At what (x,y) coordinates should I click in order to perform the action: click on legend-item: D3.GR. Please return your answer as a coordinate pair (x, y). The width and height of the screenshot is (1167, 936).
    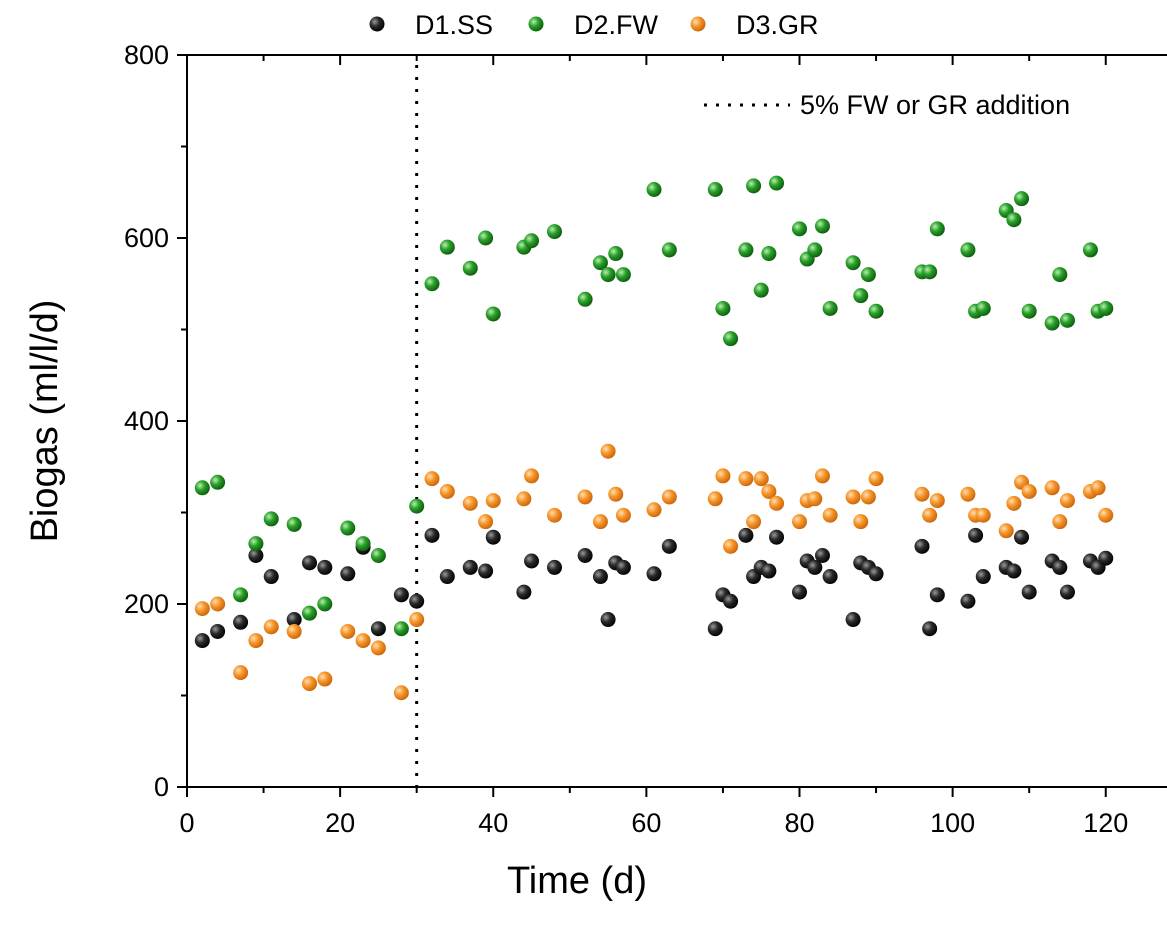
    Looking at the image, I should click on (754, 25).